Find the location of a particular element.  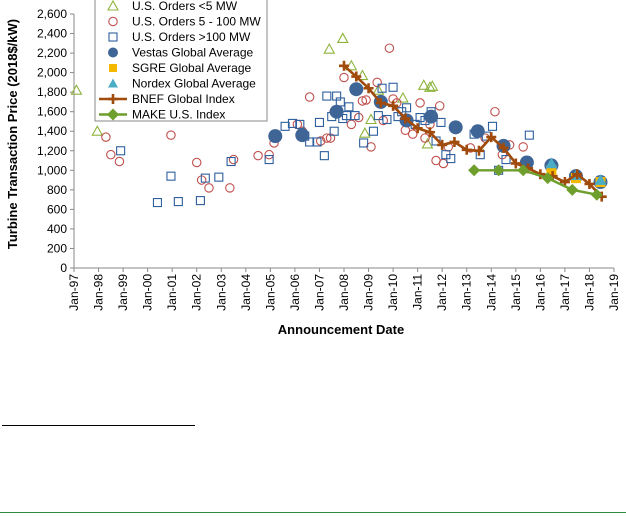

legend-entry: BNEF Global Index is located at coordinates (167, 99).